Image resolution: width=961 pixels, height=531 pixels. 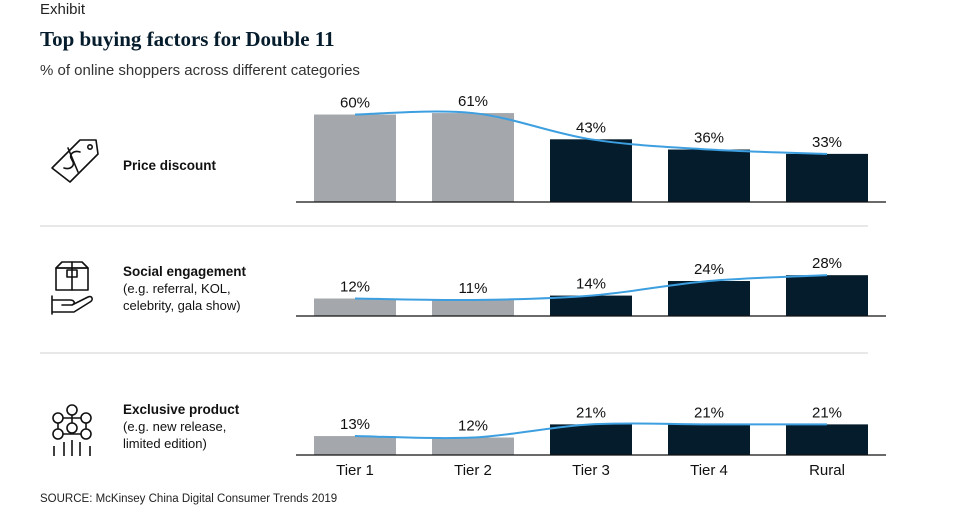 What do you see at coordinates (182, 305) in the screenshot?
I see `row-subtitle: celebrity, gala show)` at bounding box center [182, 305].